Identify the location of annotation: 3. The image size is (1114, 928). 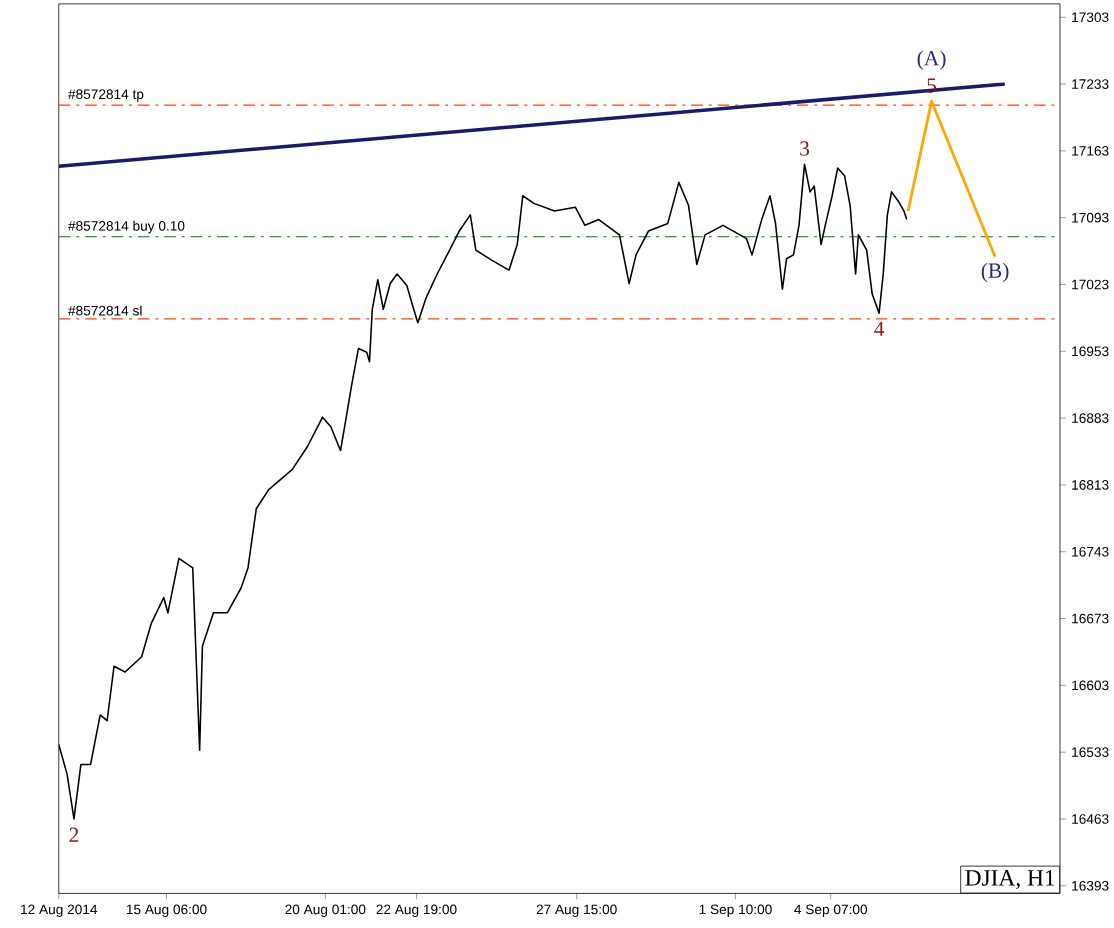
(805, 148).